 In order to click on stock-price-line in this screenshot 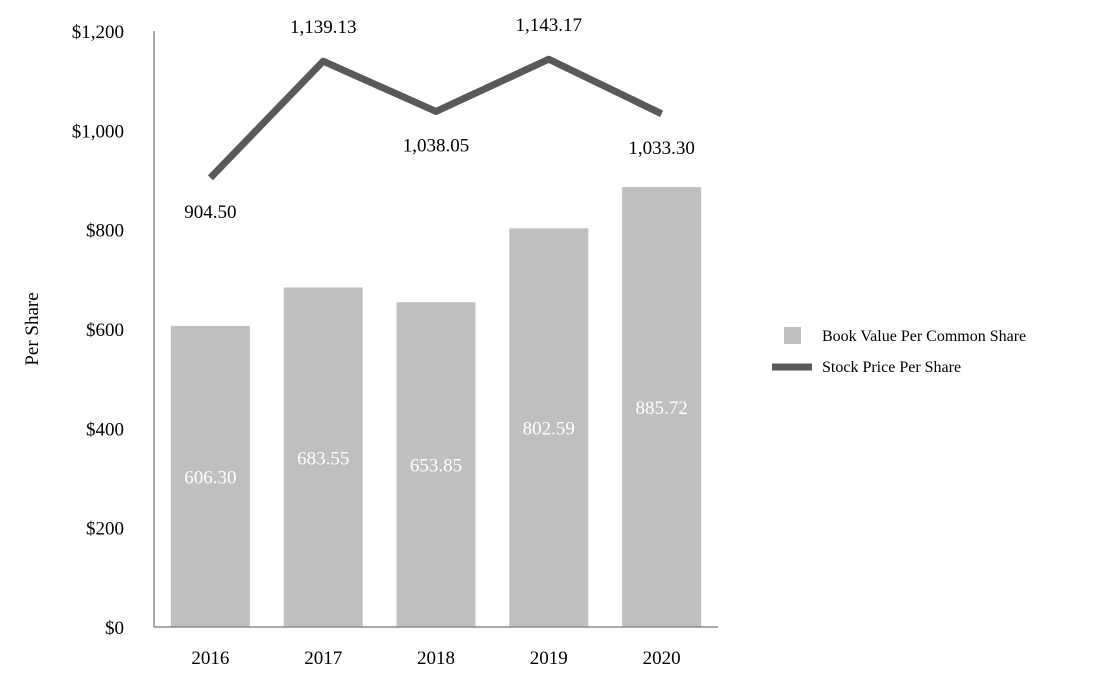, I will do `click(435, 118)`.